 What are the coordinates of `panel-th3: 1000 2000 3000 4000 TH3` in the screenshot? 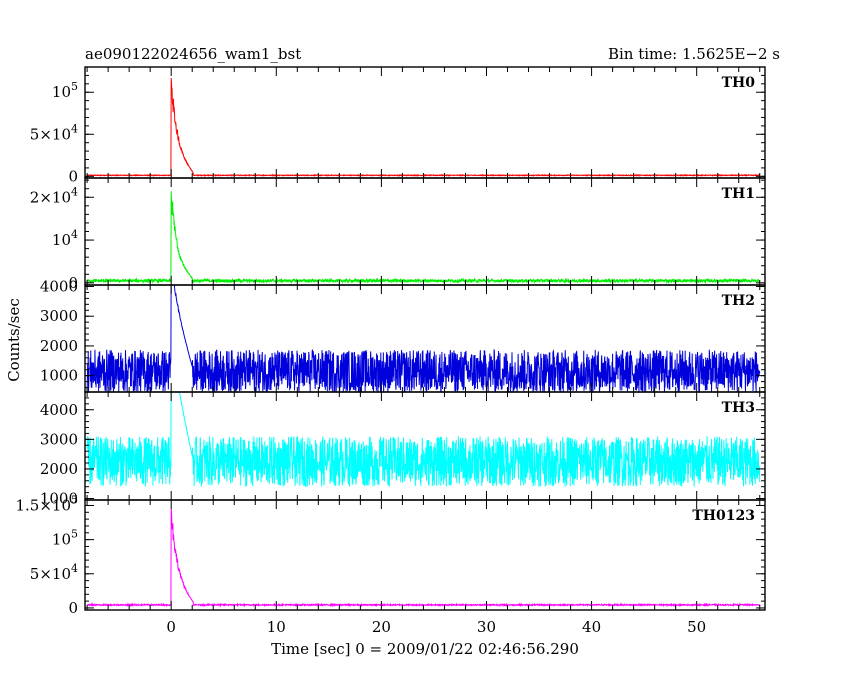 It's located at (403, 449).